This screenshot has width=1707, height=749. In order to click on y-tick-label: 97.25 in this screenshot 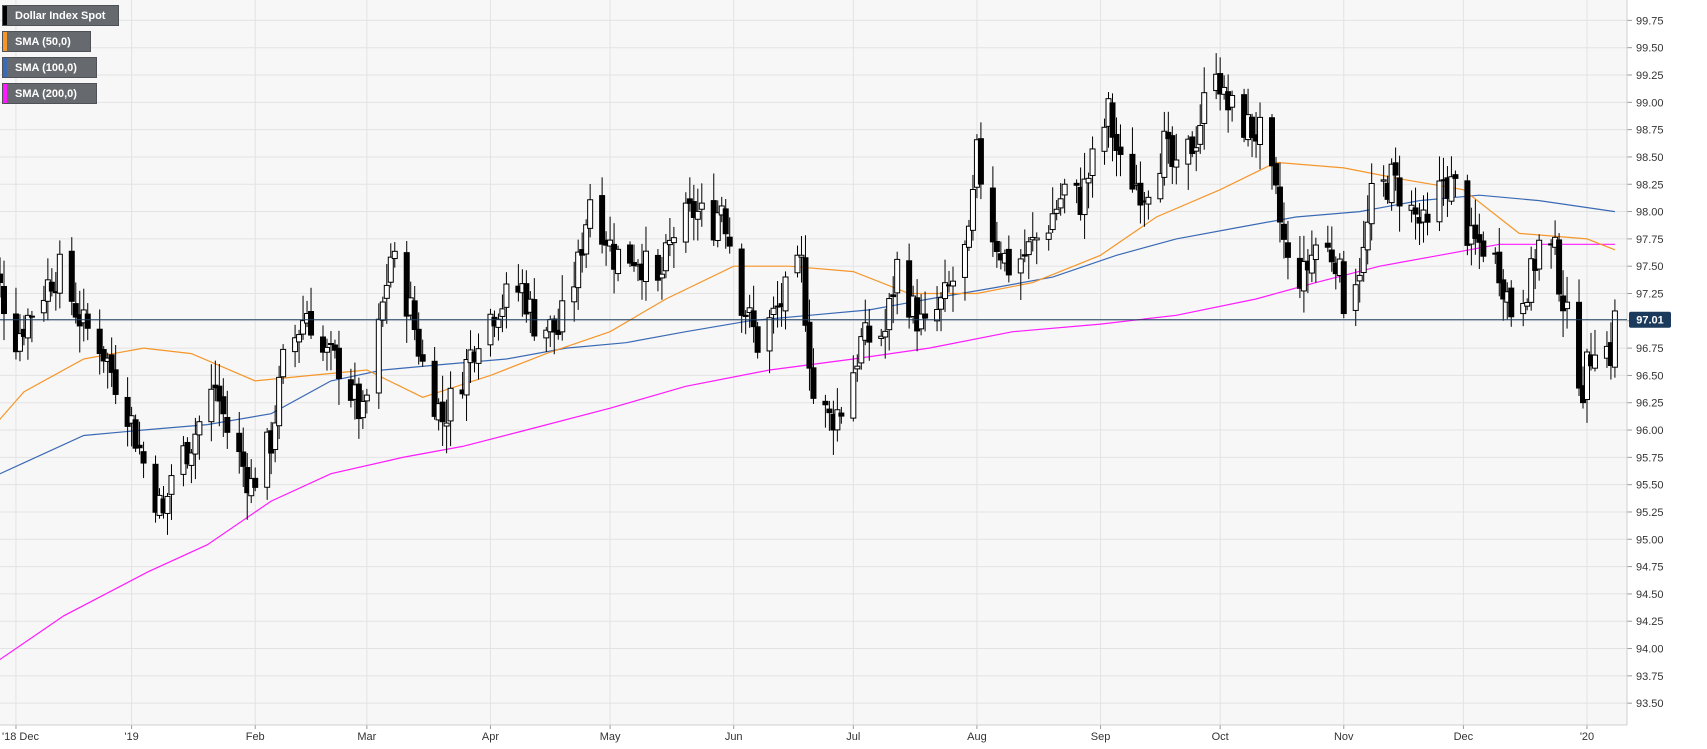, I will do `click(1650, 294)`.